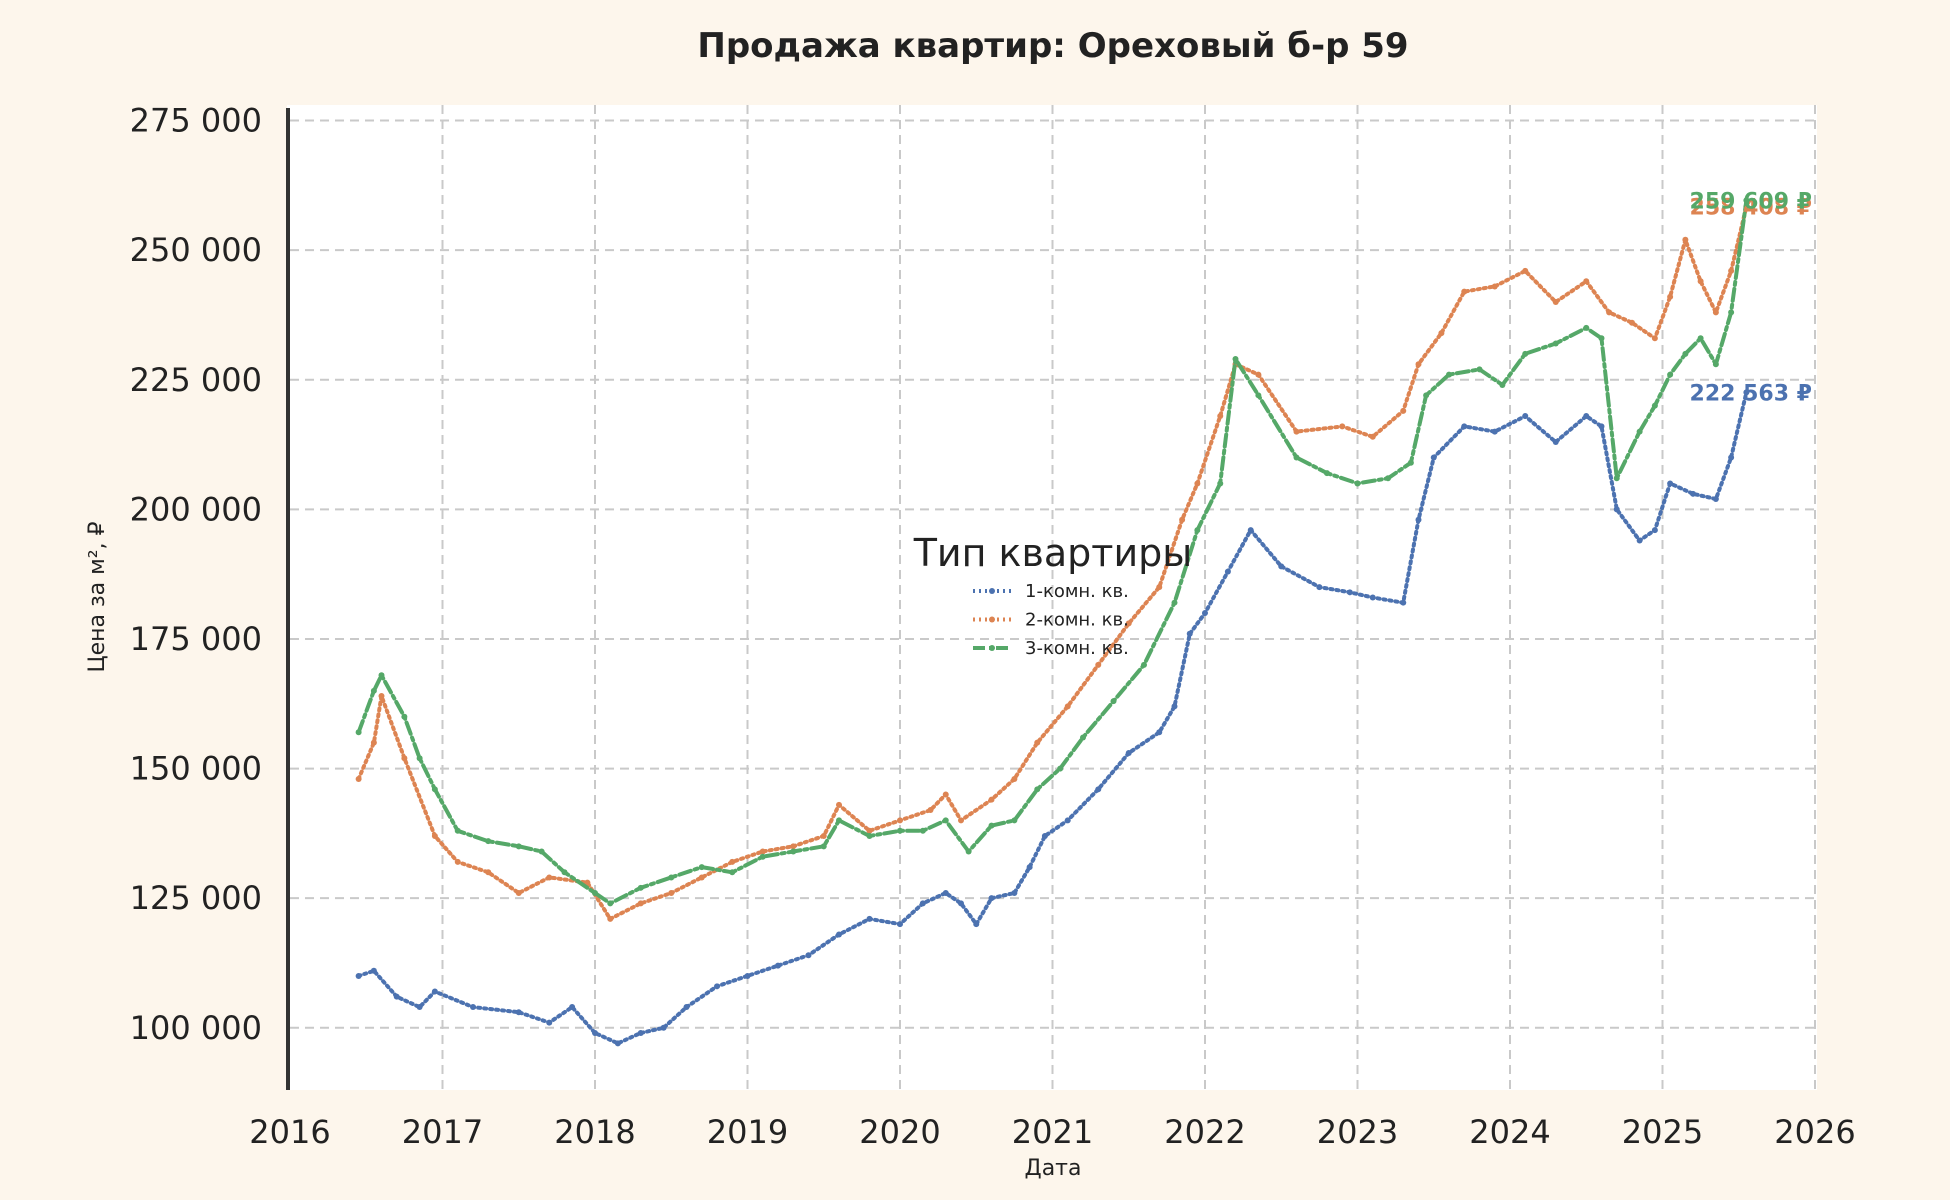 This screenshot has width=1950, height=1200. I want to click on x-tick-label: 2020, so click(899, 1132).